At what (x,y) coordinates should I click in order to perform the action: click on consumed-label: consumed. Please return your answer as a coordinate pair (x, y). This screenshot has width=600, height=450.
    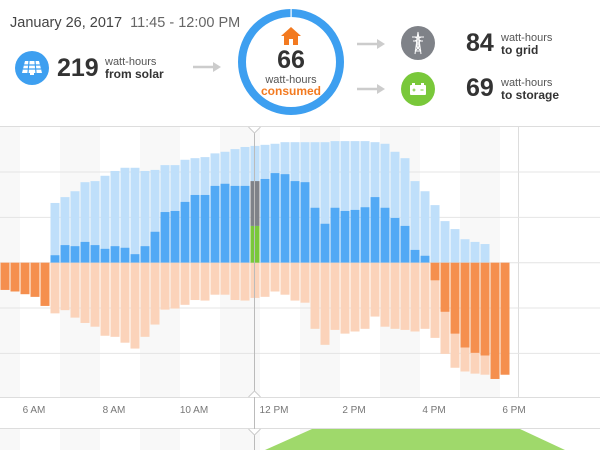
    Looking at the image, I should click on (290, 91).